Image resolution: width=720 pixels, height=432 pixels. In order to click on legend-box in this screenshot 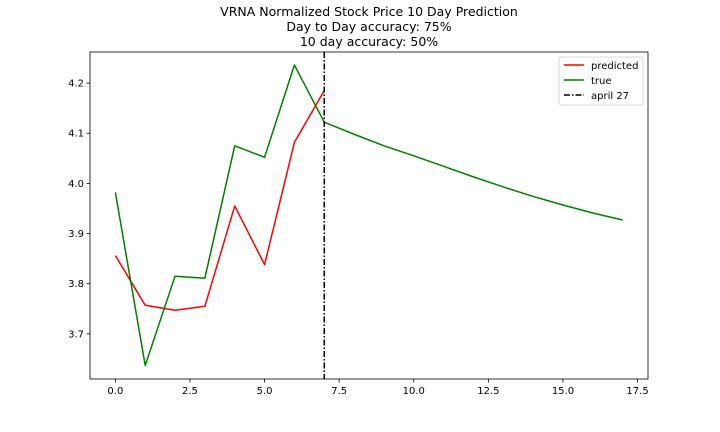, I will do `click(601, 81)`.